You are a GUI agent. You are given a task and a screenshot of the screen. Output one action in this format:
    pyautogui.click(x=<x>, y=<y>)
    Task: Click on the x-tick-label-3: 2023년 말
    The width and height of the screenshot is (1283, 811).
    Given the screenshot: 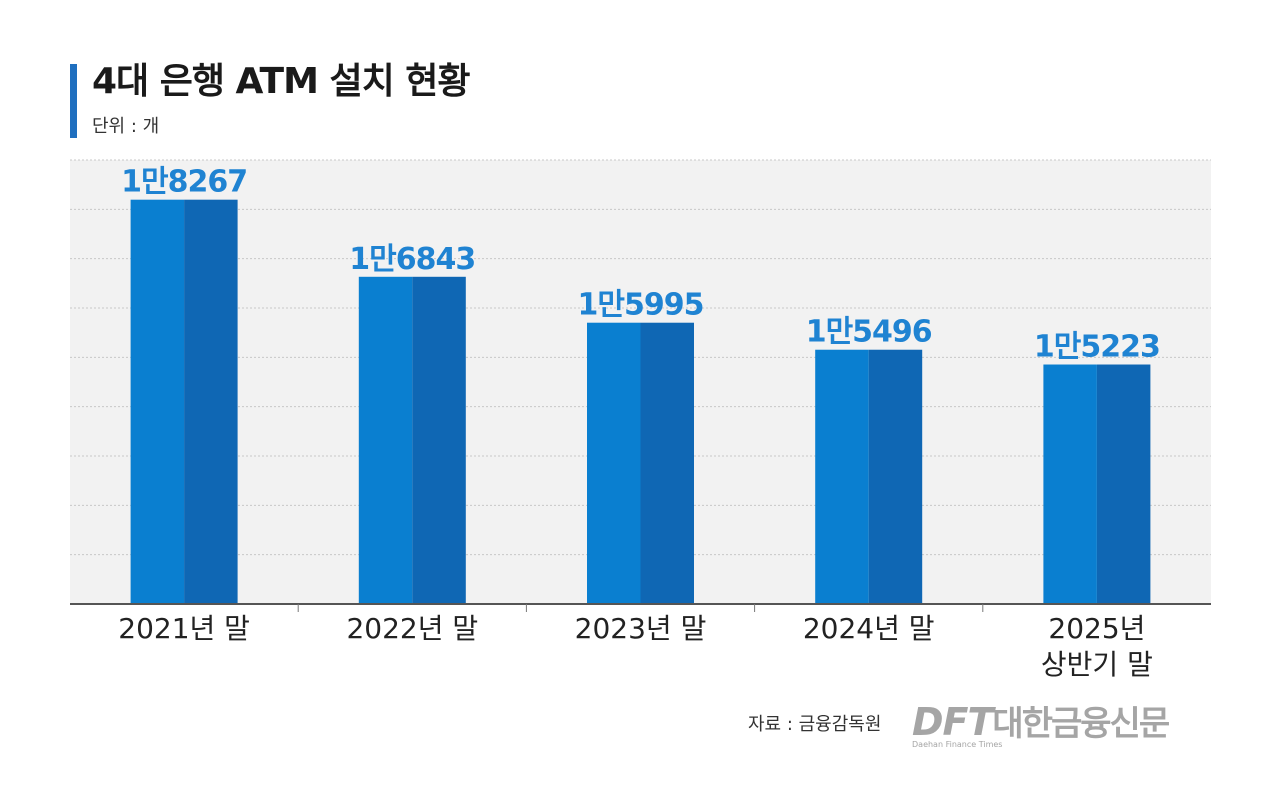 What is the action you would take?
    pyautogui.click(x=640, y=628)
    